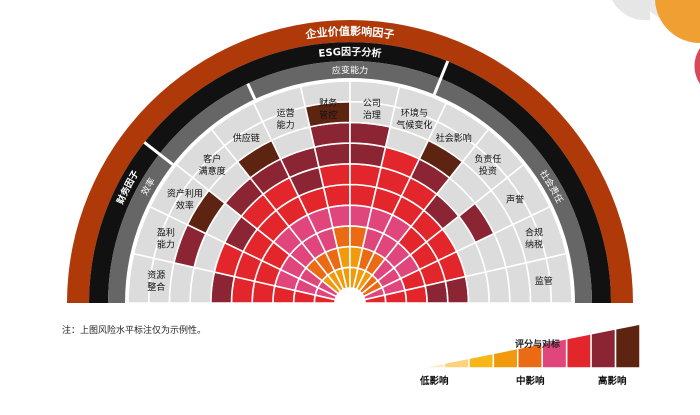 The width and height of the screenshot is (700, 415). Describe the element at coordinates (441, 77) in the screenshot. I see `divider-resilience-social` at that location.